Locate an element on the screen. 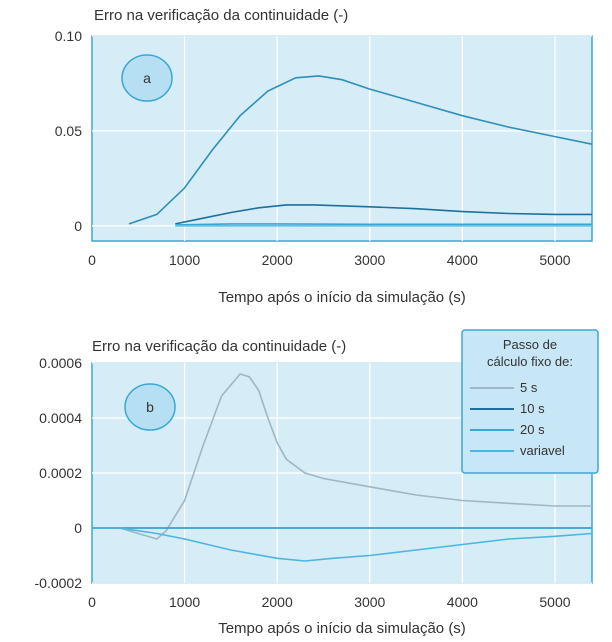  panel-b-title: Erro na verificação da continuidade (-) is located at coordinates (219, 346).